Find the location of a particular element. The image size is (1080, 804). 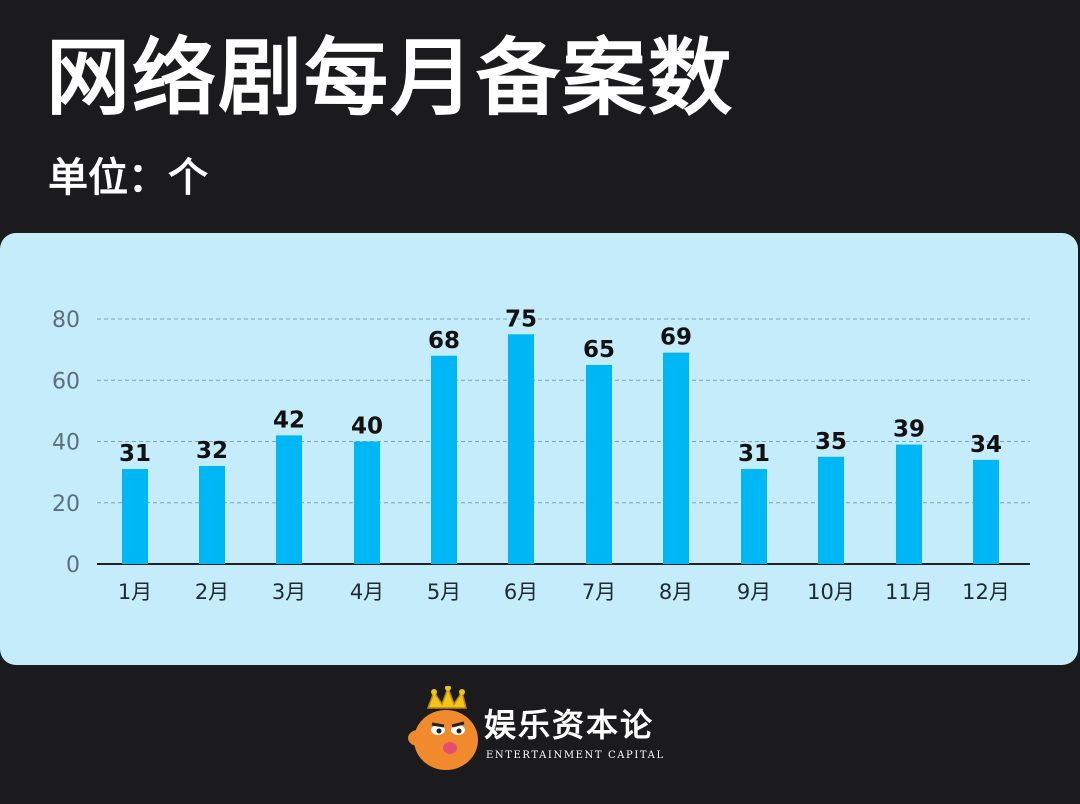

data-label: 42 is located at coordinates (289, 420).